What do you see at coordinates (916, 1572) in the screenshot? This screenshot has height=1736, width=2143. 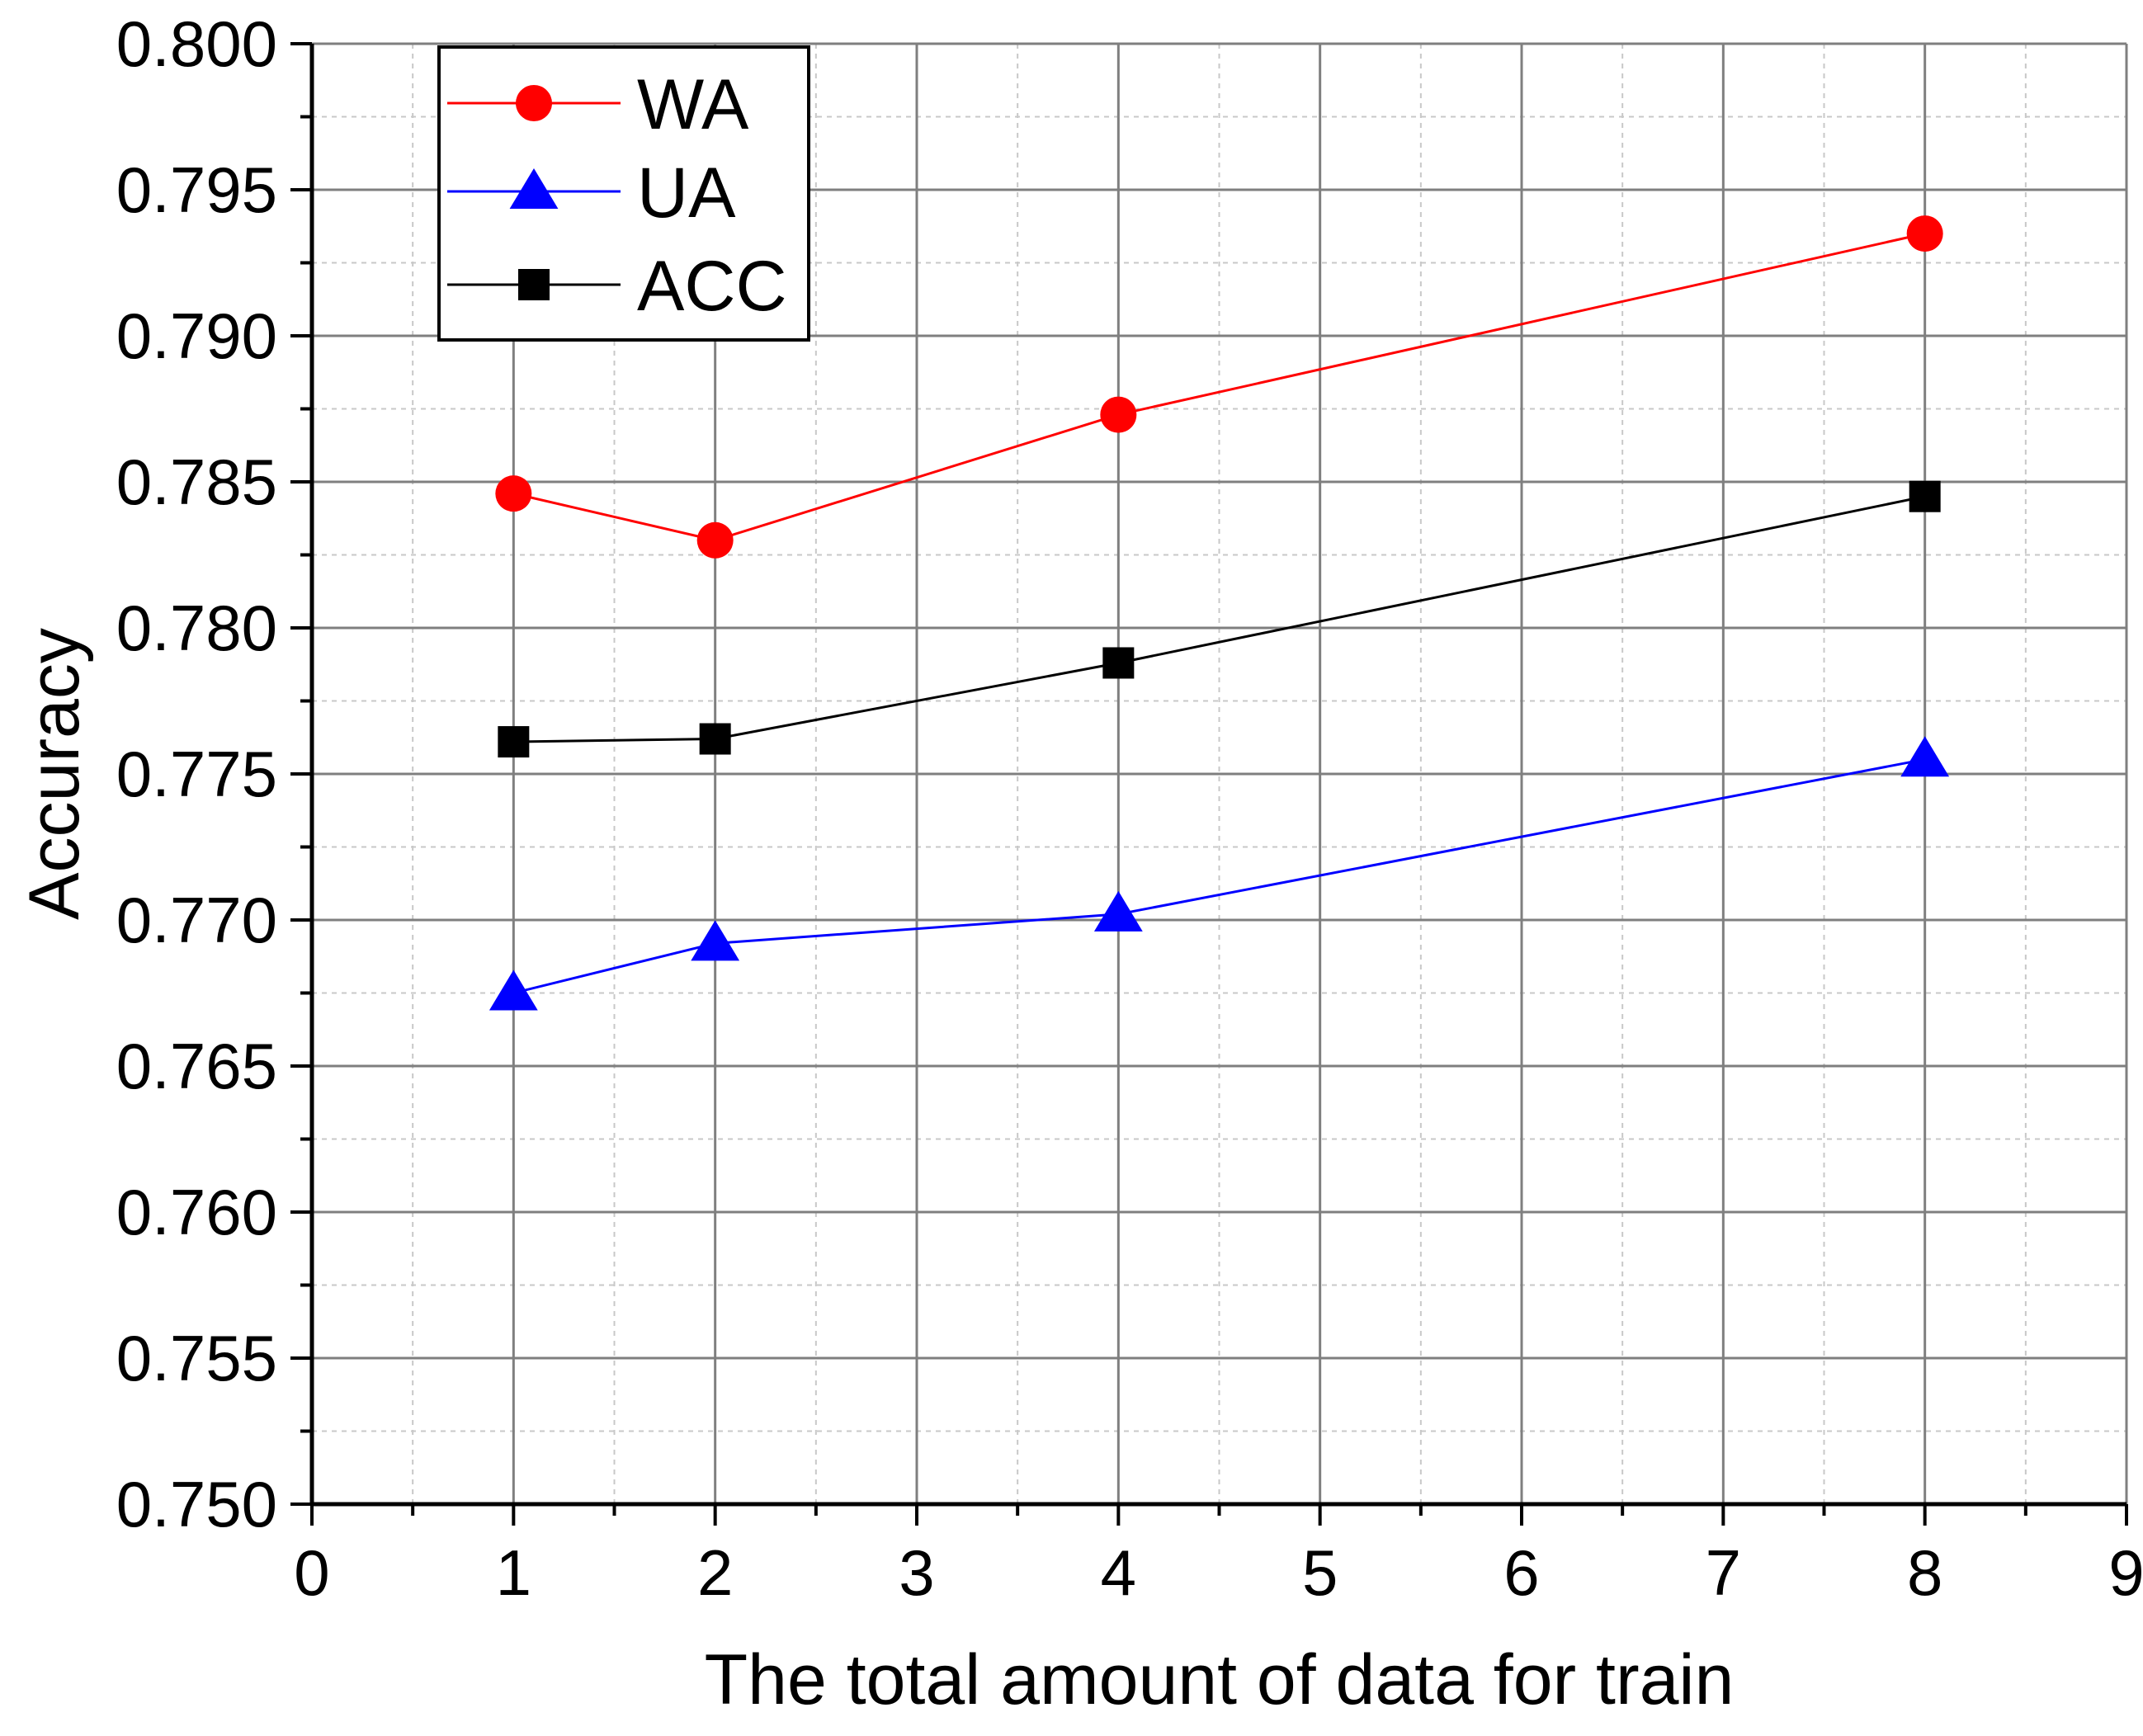 I see `x-tick-label: 3` at bounding box center [916, 1572].